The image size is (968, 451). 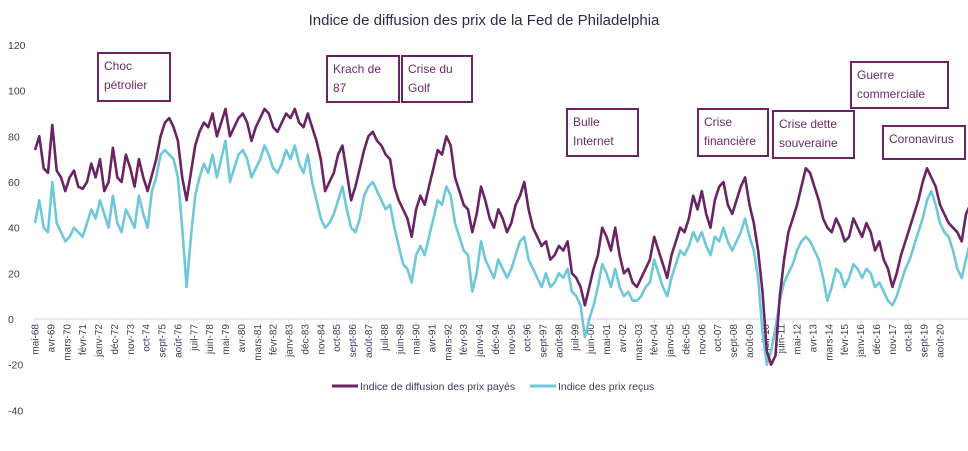 What do you see at coordinates (385, 338) in the screenshot?
I see `x-tick-label: juil-88` at bounding box center [385, 338].